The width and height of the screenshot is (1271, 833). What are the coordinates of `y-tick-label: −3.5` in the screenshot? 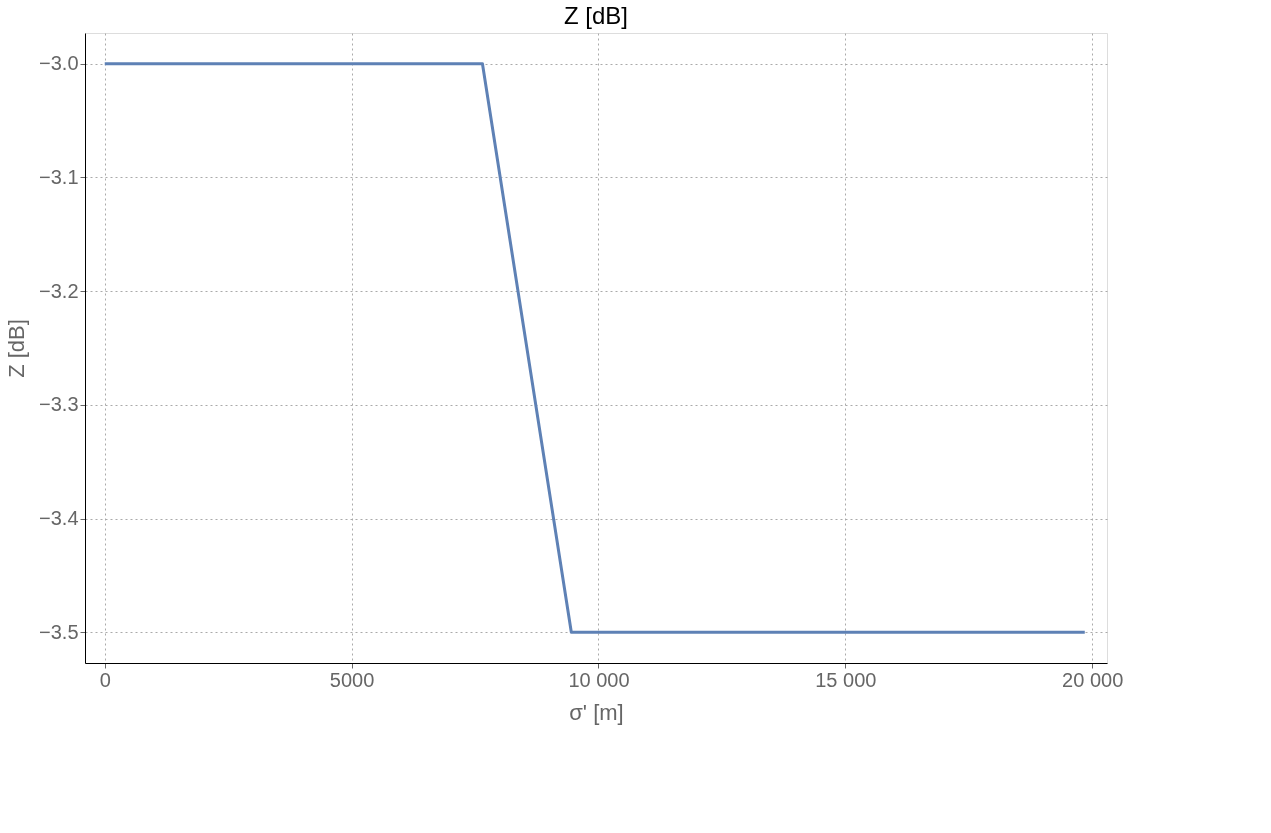 It's located at (59, 631).